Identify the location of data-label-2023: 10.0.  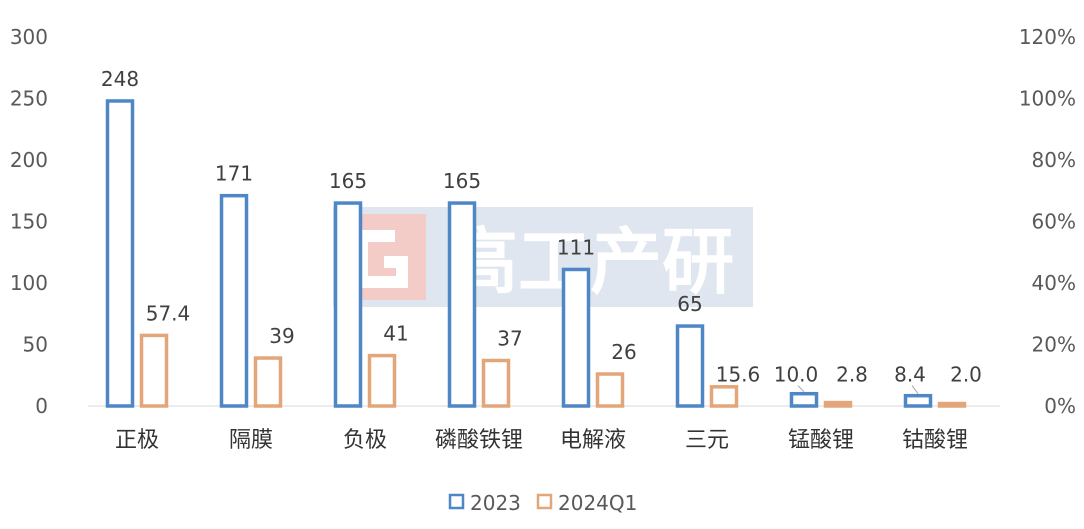
(796, 375).